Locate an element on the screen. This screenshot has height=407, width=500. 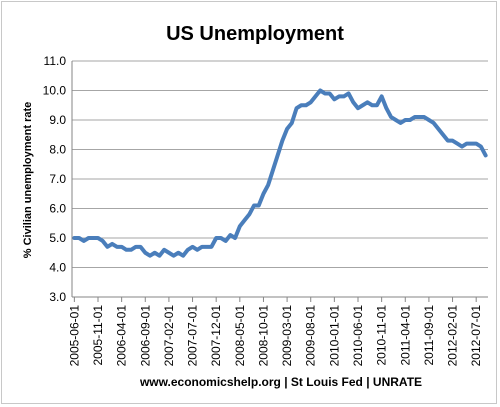
x-tick-label: 2010-06-01 is located at coordinates (358, 336).